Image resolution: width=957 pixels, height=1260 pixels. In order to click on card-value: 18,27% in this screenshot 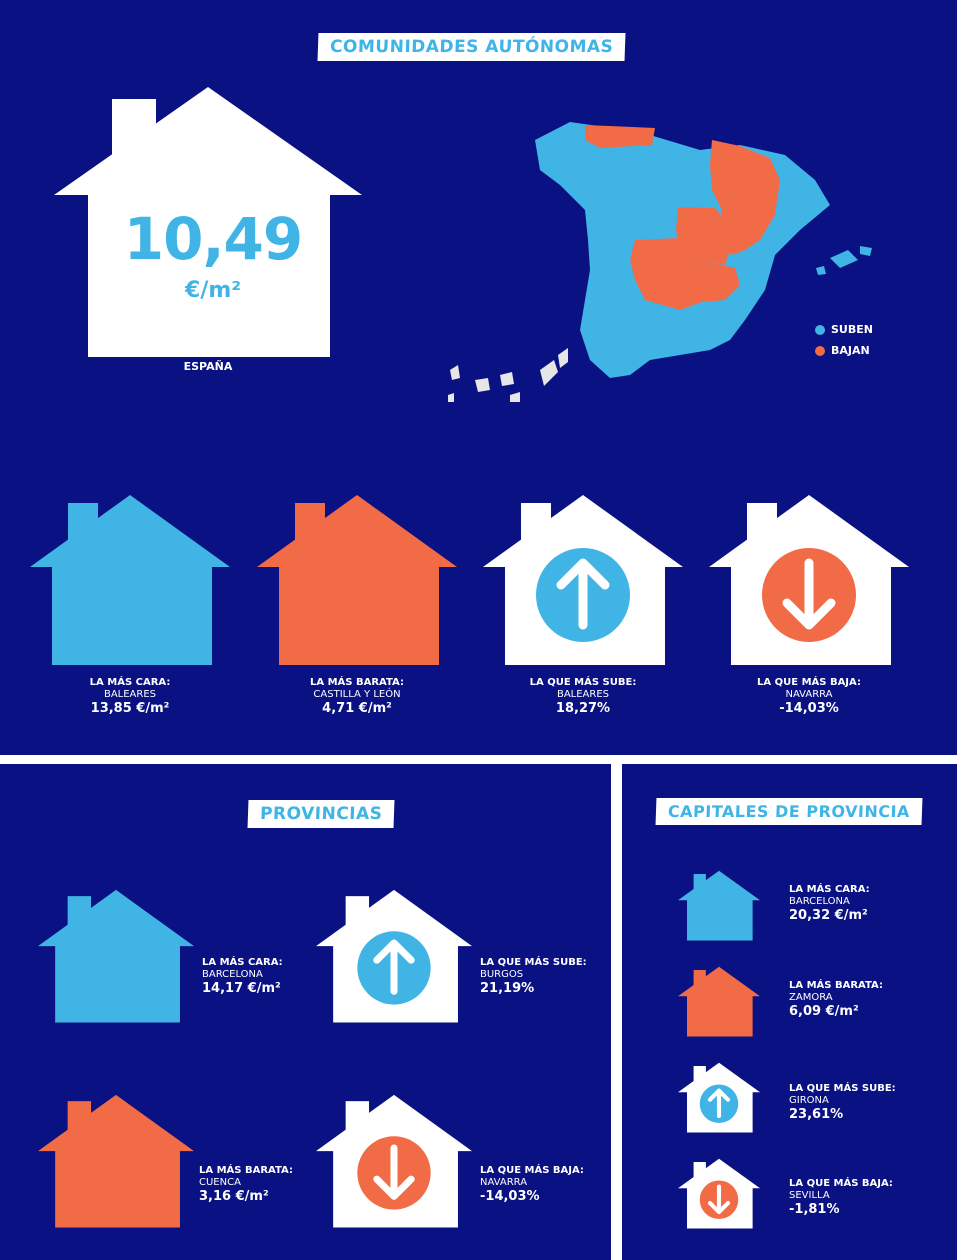, I will do `click(583, 708)`.